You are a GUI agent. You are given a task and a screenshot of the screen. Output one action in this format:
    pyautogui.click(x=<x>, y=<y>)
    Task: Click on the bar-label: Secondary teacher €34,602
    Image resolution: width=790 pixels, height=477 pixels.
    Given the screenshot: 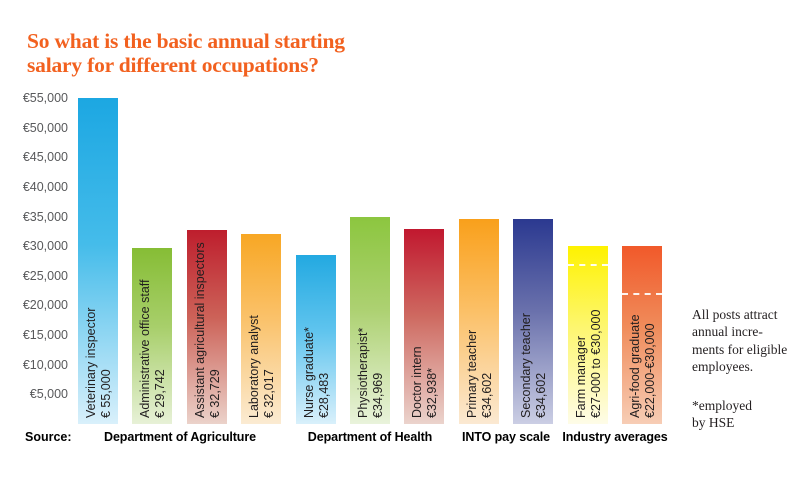 What is the action you would take?
    pyautogui.click(x=533, y=253)
    